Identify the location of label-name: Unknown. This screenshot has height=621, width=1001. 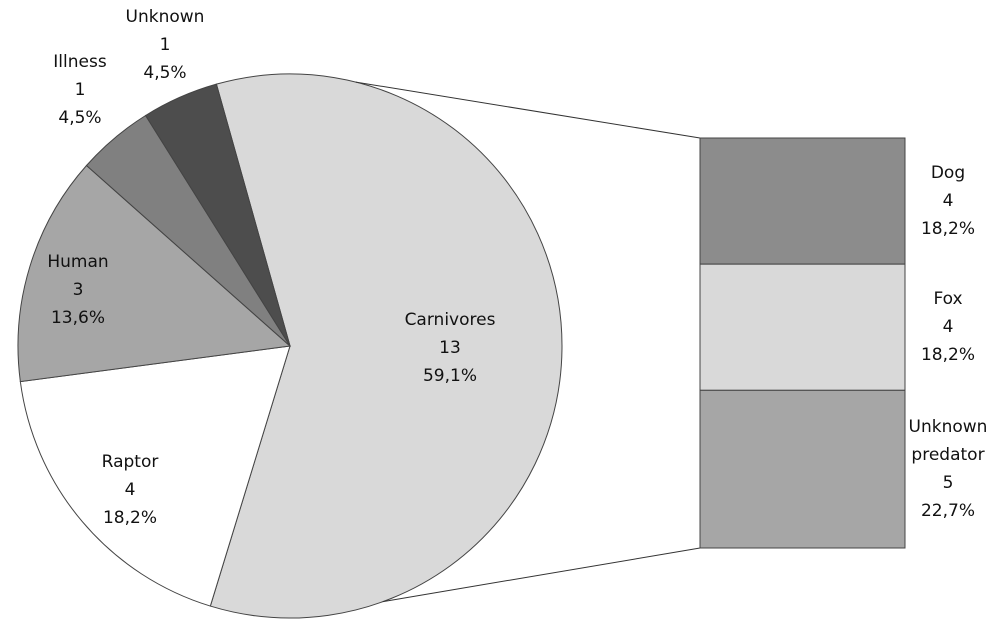
(165, 17).